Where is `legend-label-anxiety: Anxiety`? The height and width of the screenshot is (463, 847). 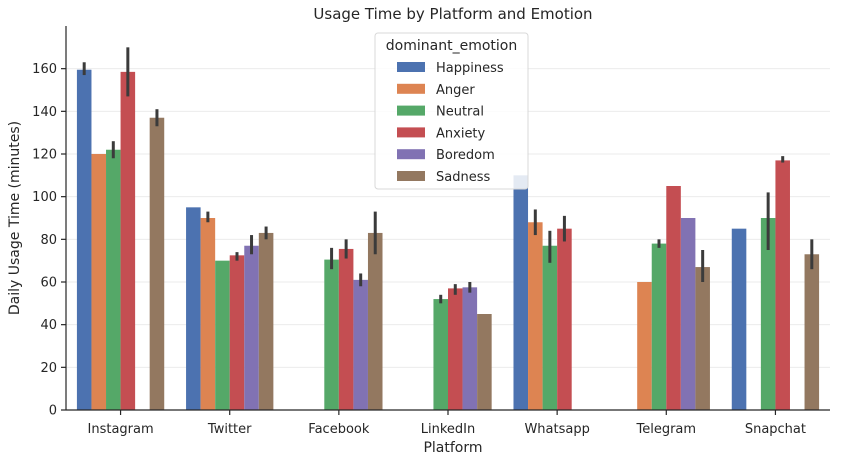 legend-label-anxiety: Anxiety is located at coordinates (461, 133).